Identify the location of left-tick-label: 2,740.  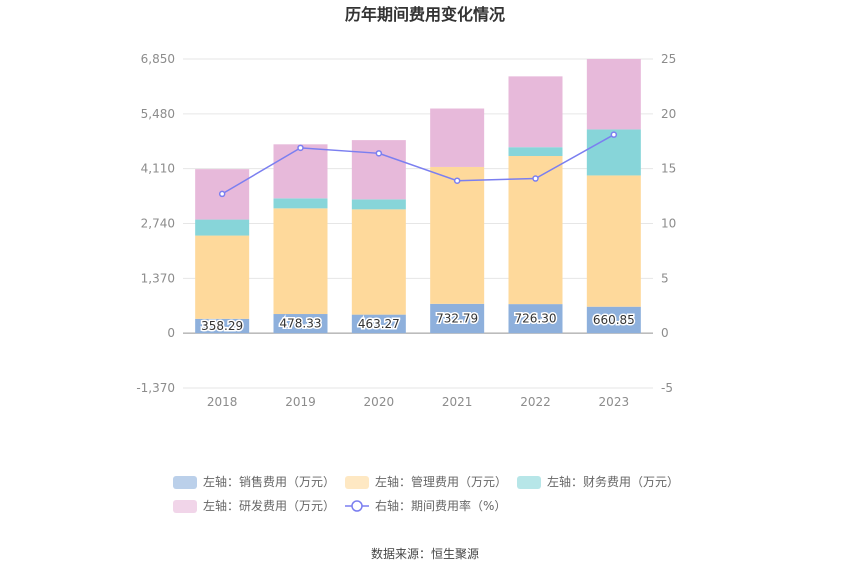
(158, 224).